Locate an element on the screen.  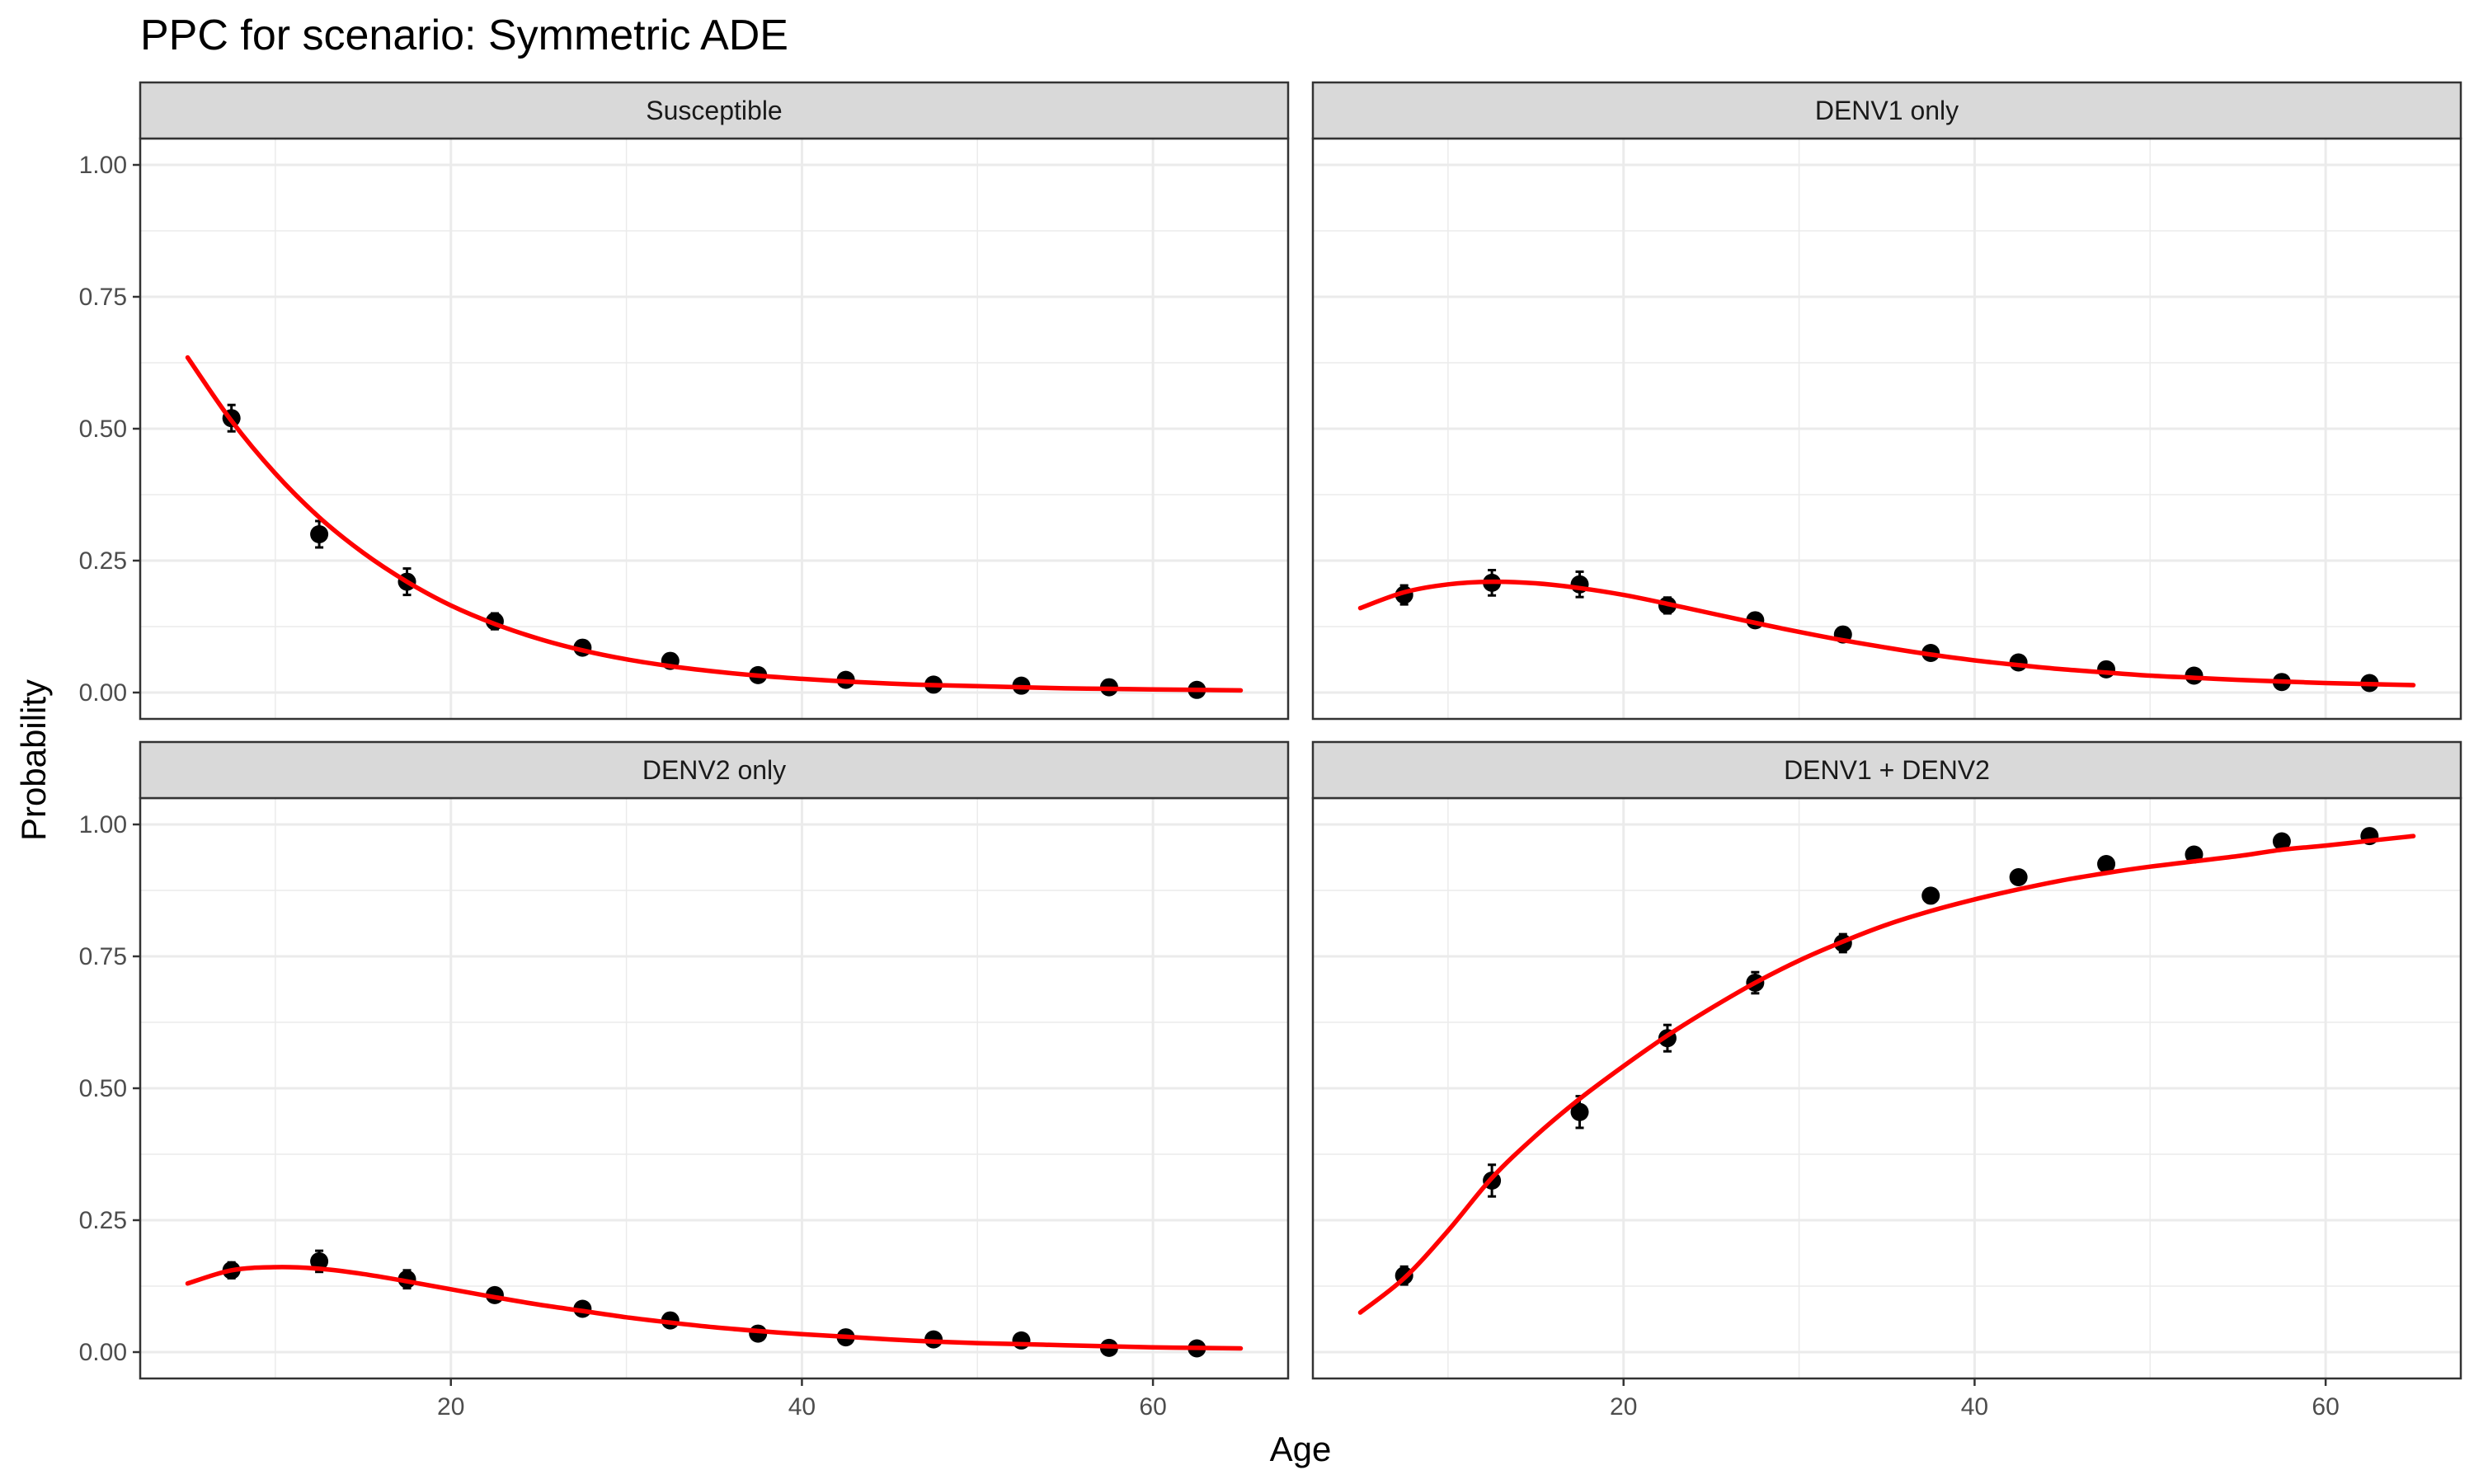
facet-strip-label: DENV1 only is located at coordinates (1887, 111).